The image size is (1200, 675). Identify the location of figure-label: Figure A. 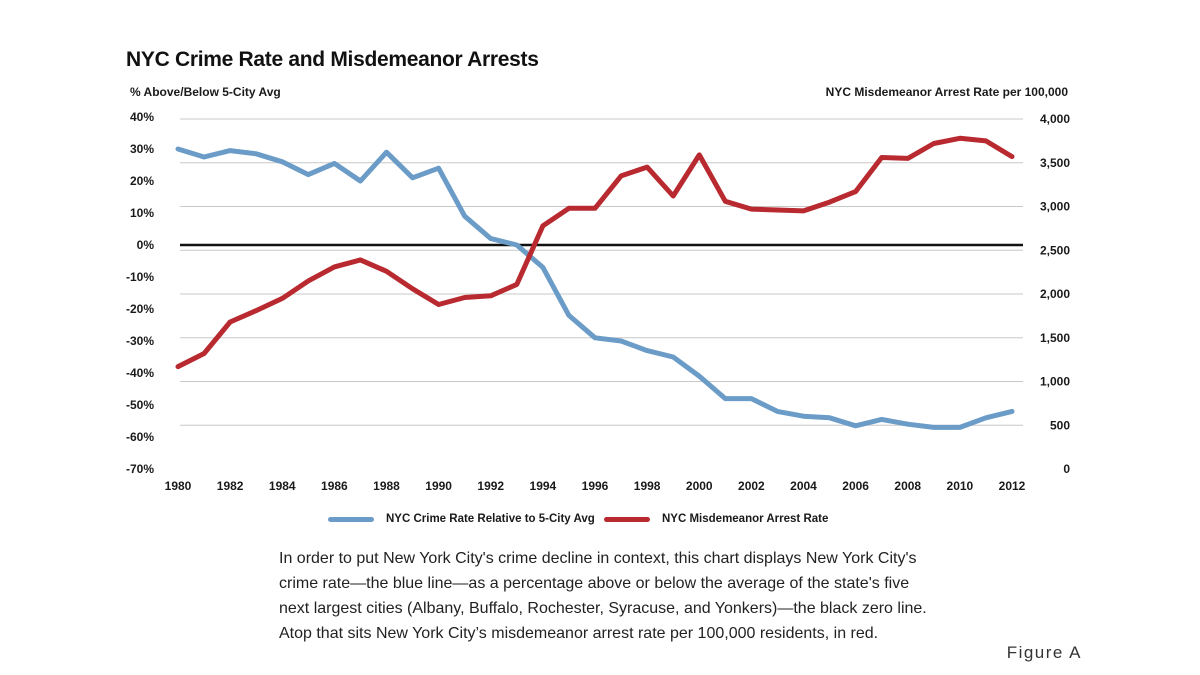
(1044, 652).